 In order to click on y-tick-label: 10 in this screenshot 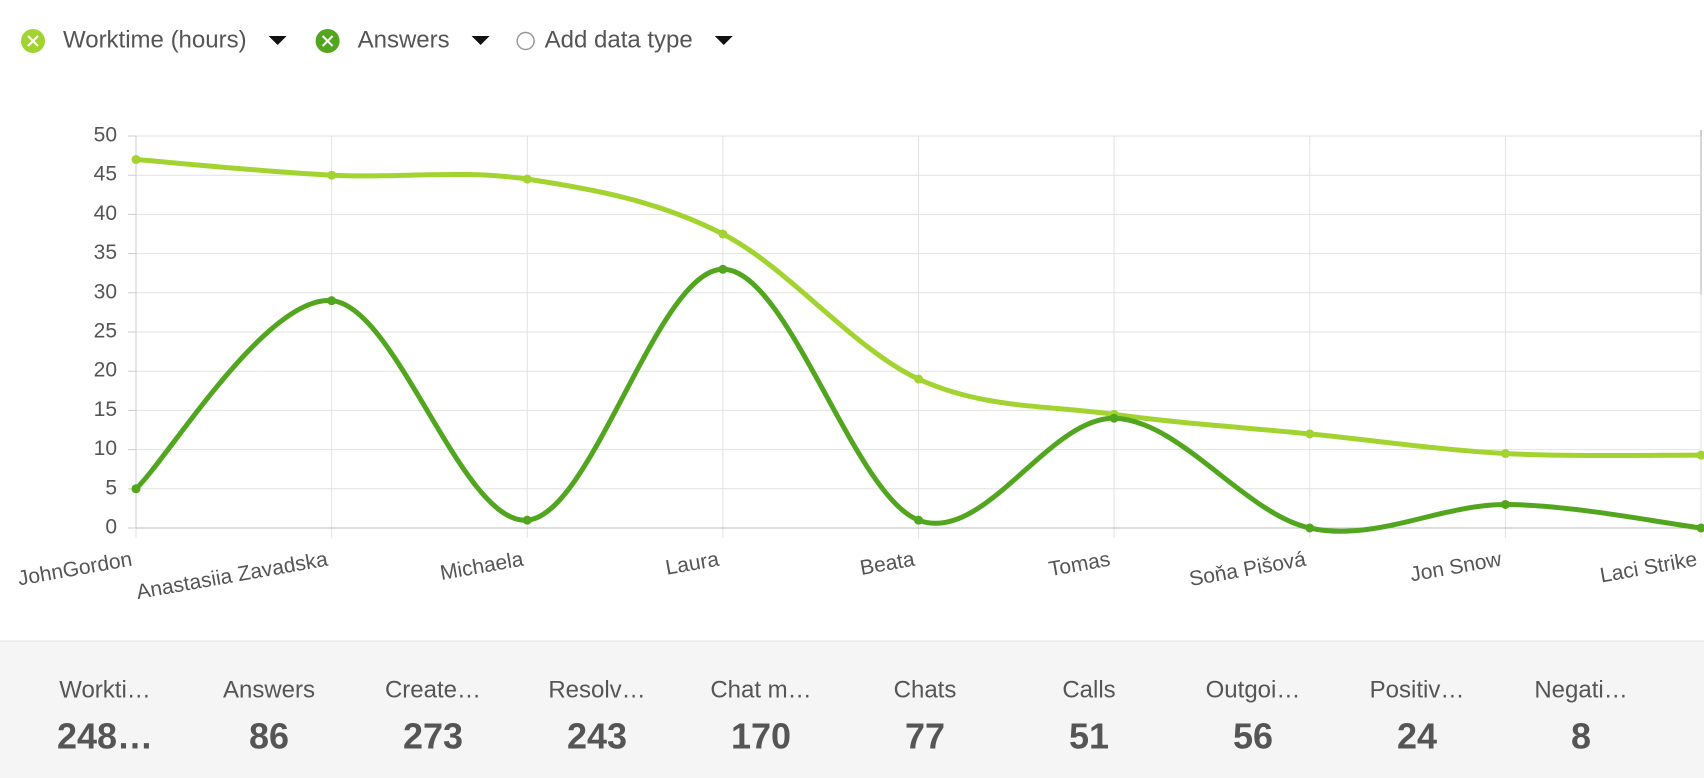, I will do `click(105, 448)`.